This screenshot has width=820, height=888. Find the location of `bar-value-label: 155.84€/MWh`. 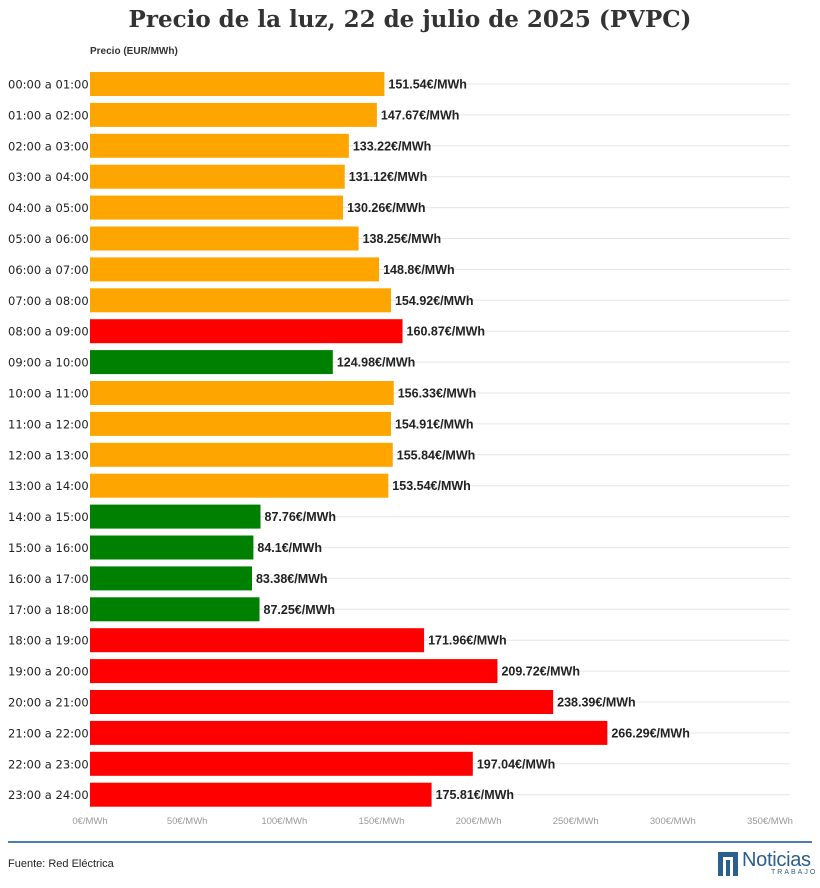

bar-value-label: 155.84€/MWh is located at coordinates (436, 455).